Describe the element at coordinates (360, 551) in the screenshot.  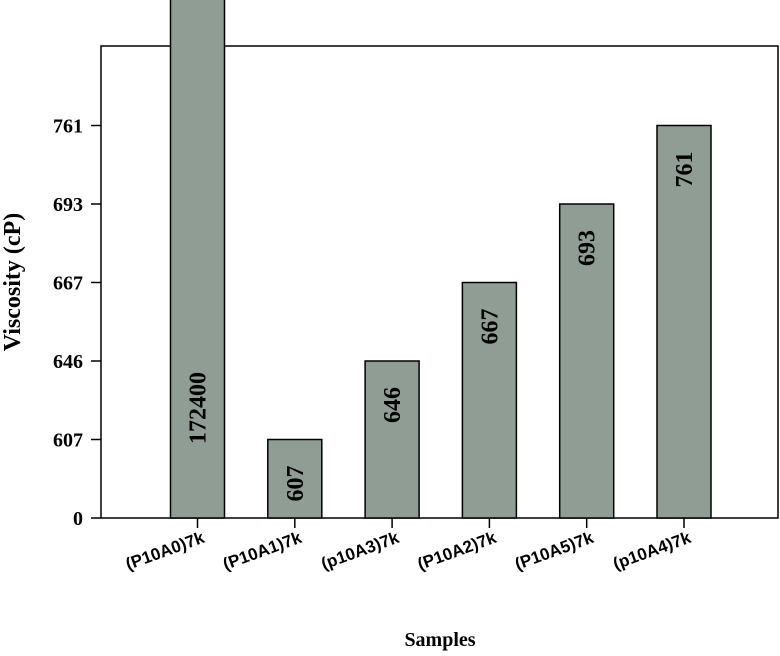
I see `x-tick-label: (p10A3)7k` at that location.